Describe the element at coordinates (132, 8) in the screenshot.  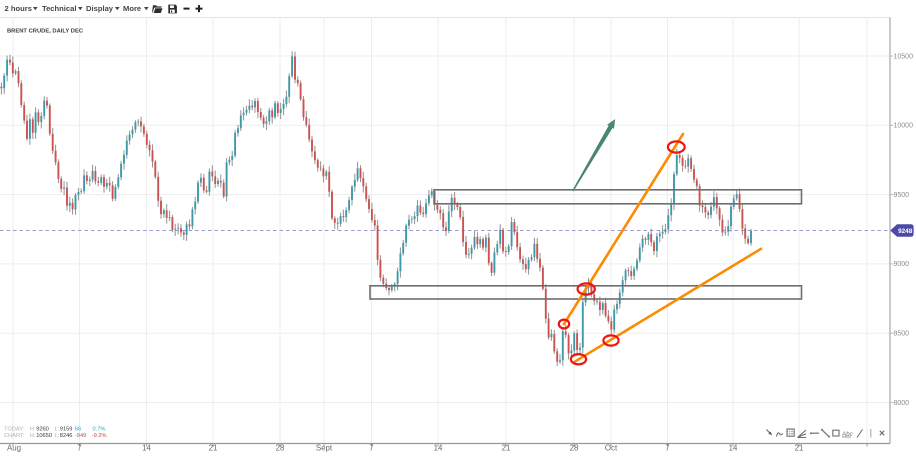
I see `svg-text: More` at that location.